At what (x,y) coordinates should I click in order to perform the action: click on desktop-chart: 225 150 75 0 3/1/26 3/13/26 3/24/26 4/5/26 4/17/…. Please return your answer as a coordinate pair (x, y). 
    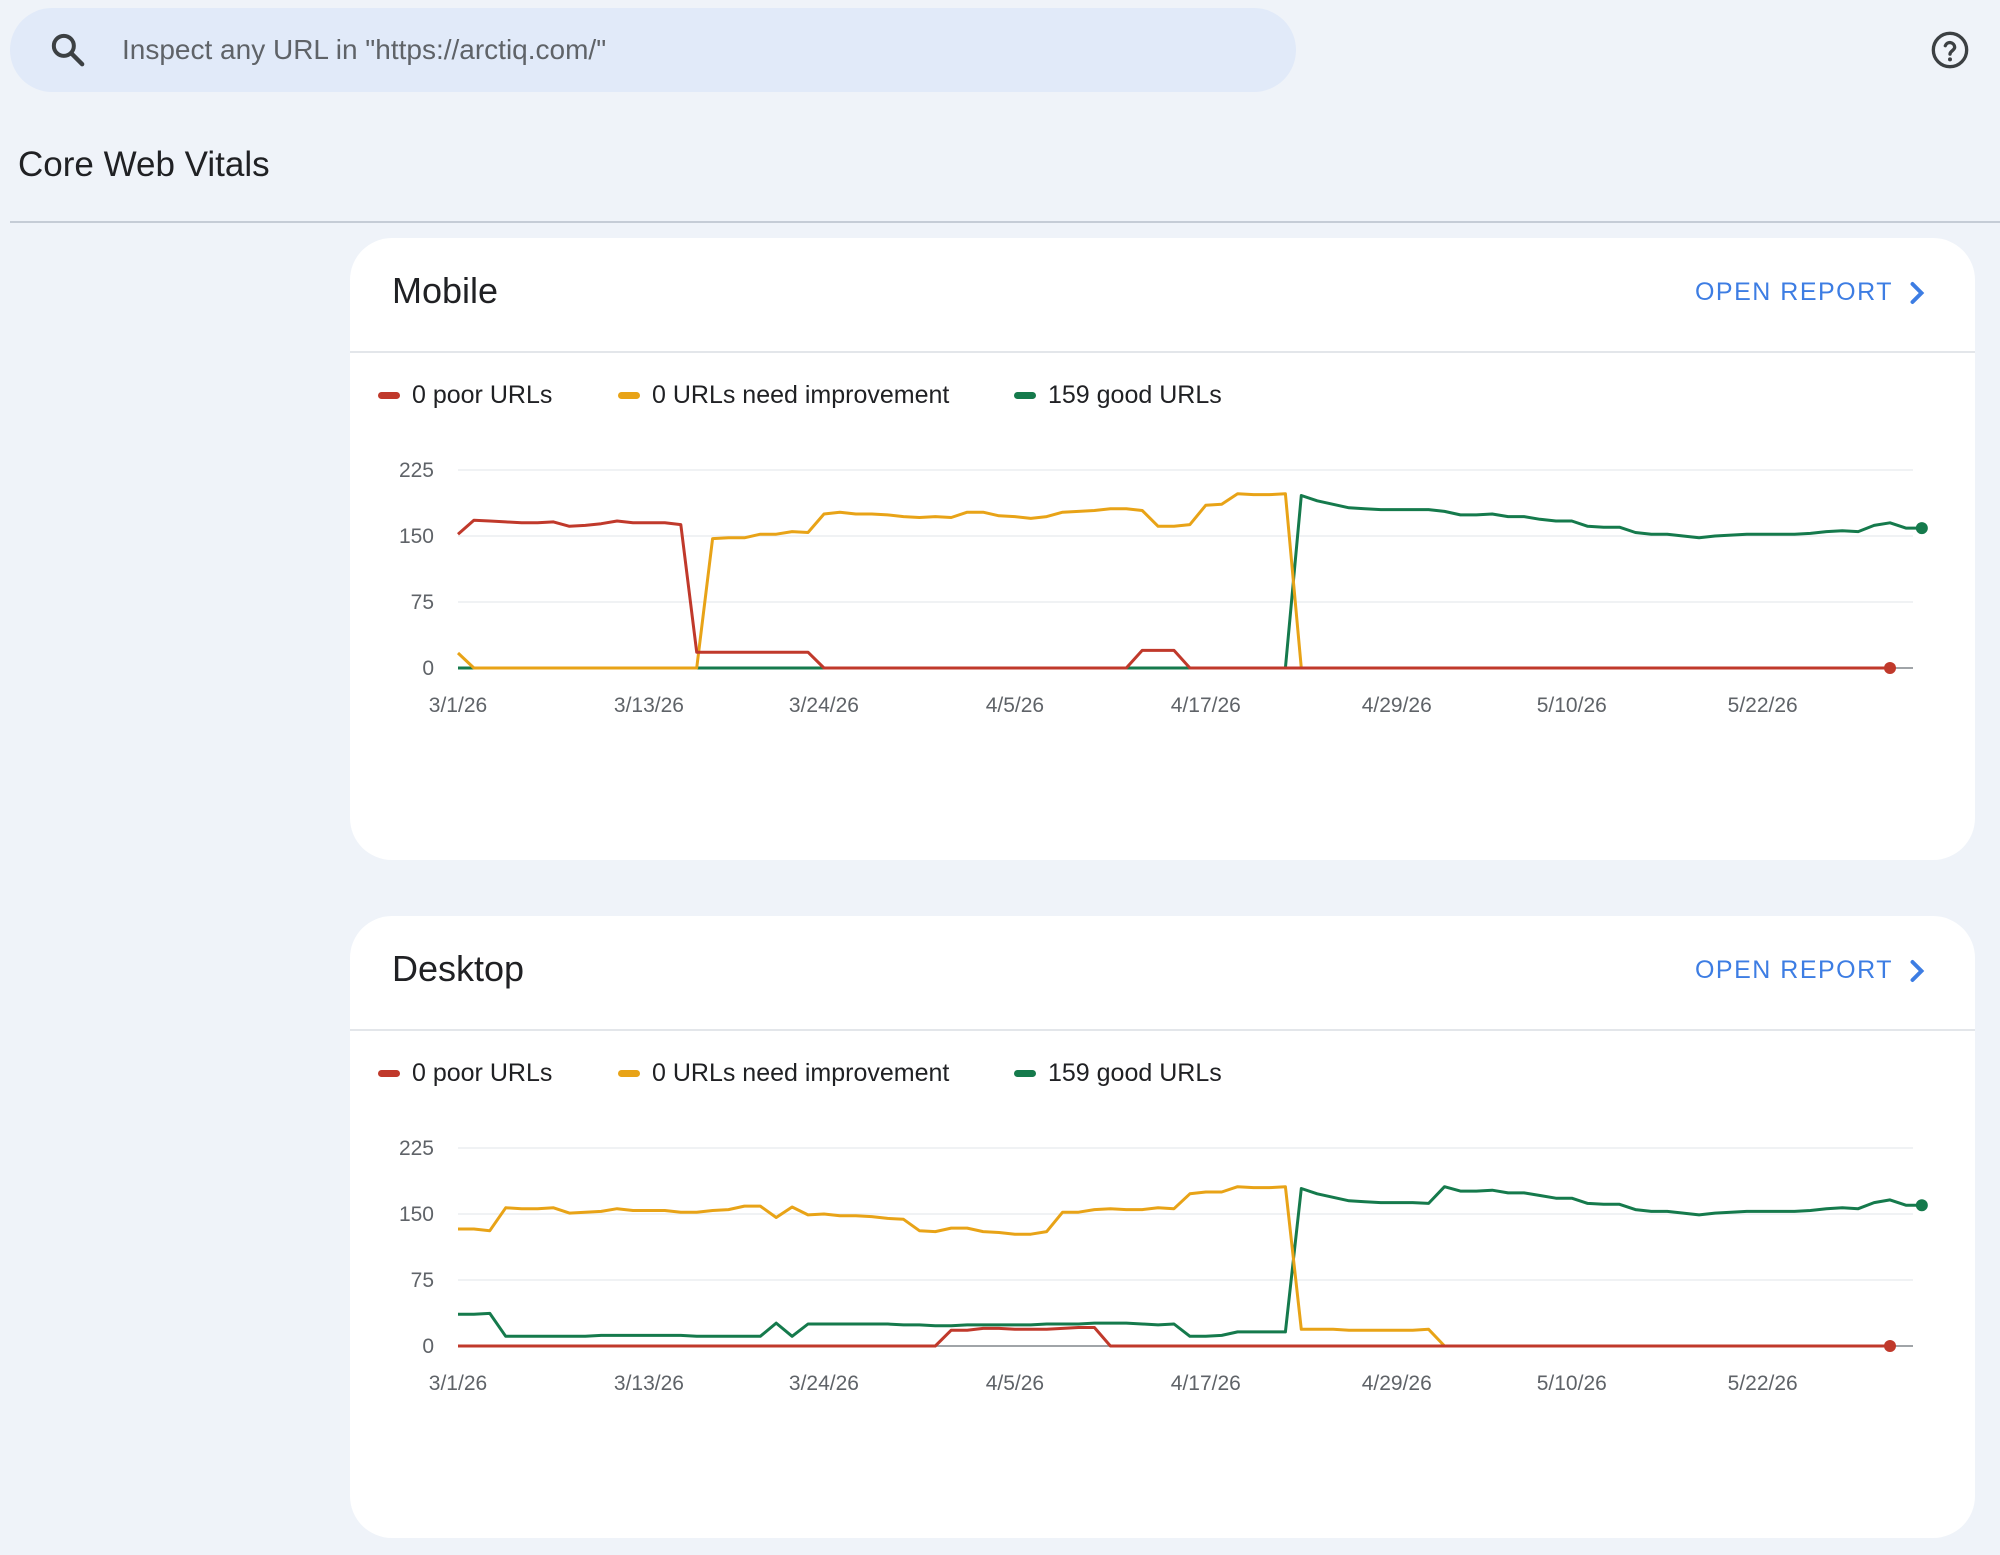
    Looking at the image, I should click on (1163, 1266).